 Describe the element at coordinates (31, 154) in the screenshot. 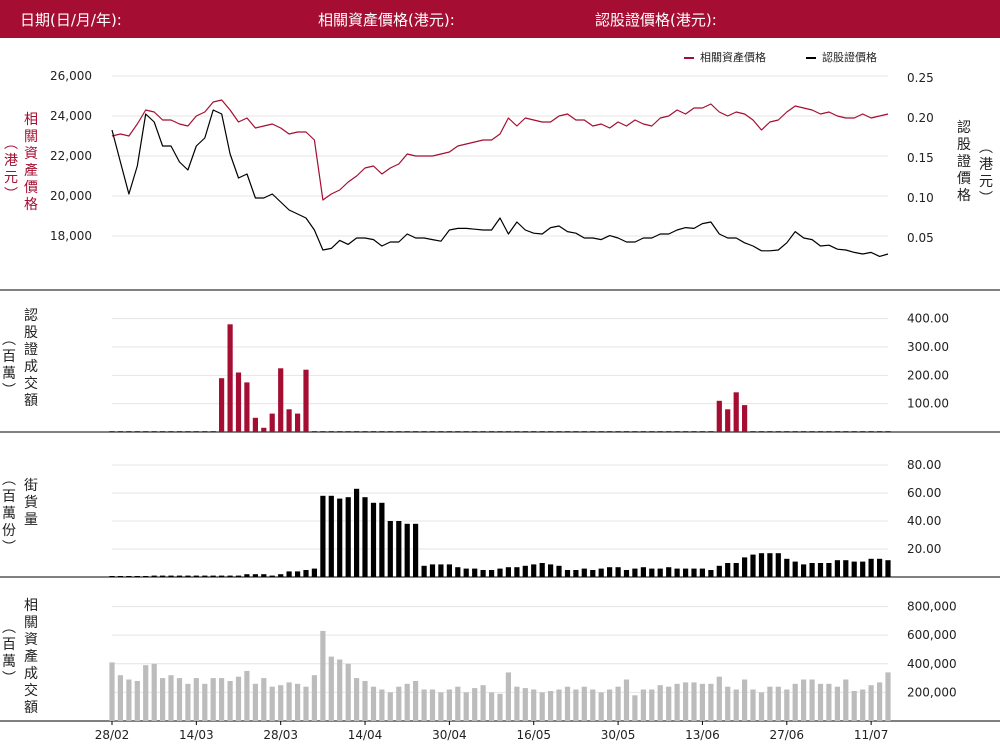

I see `price-left-axis-title-text-char-2: 資` at that location.